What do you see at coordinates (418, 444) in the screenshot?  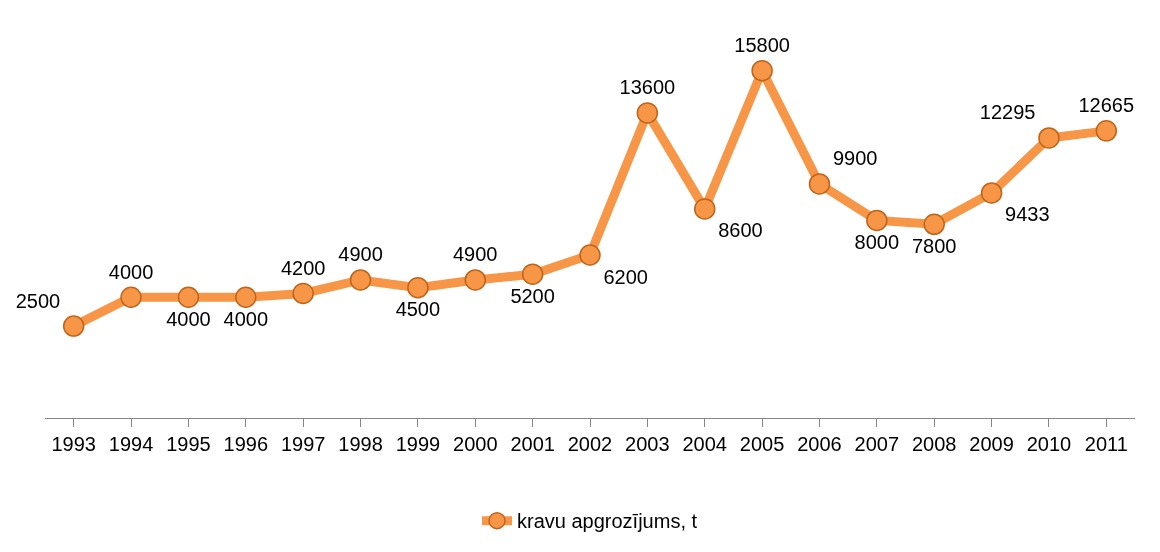 I see `x-tick-label: 1999` at bounding box center [418, 444].